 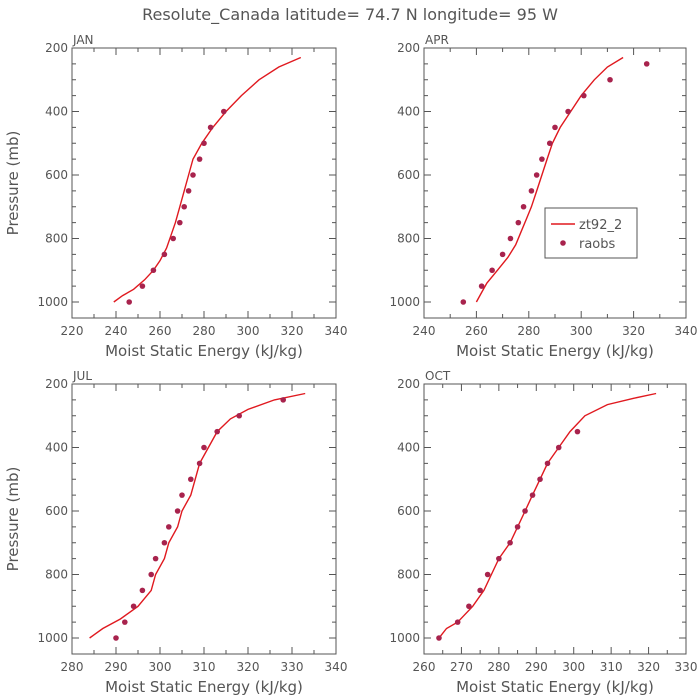 I want to click on legend-label-obs: raobs, so click(x=597, y=244).